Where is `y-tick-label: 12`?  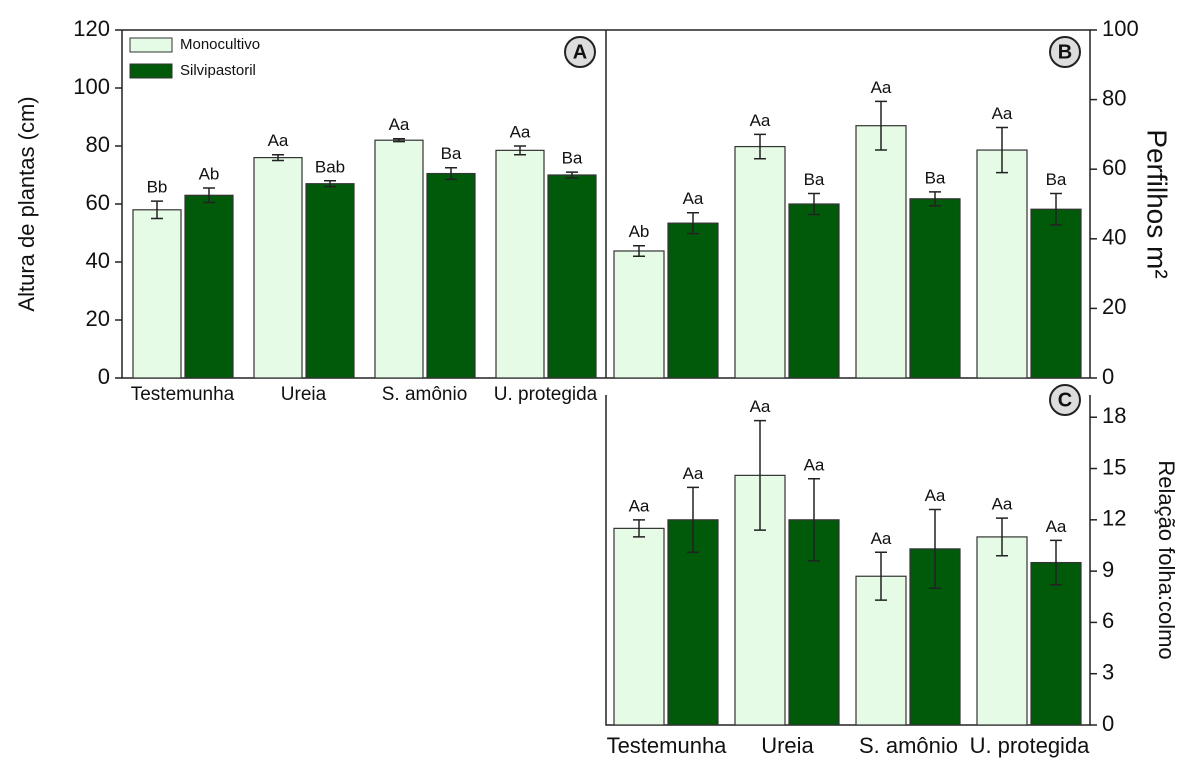
y-tick-label: 12 is located at coordinates (1114, 518).